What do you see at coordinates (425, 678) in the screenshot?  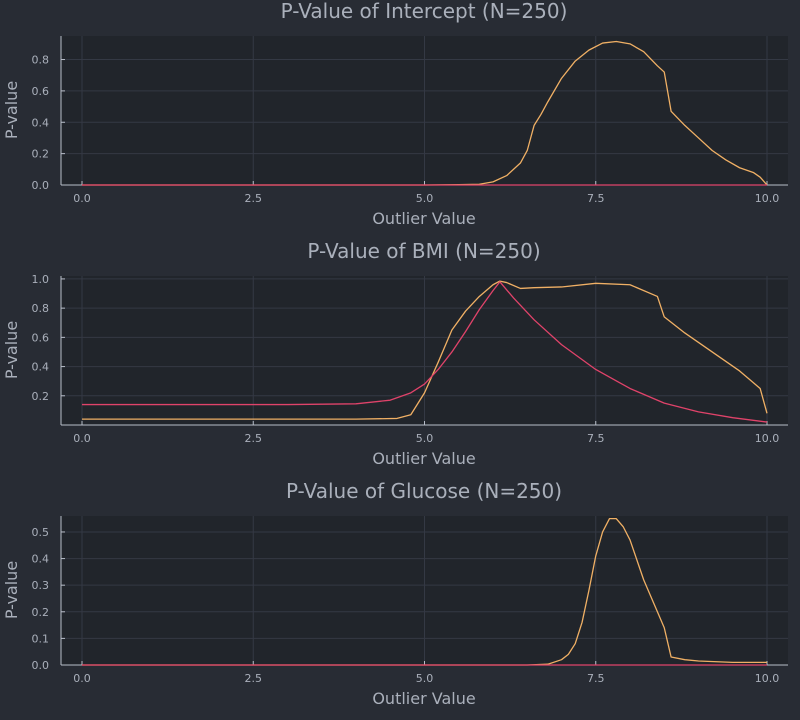 I see `x-tick-label-2-2: 5.0` at bounding box center [425, 678].